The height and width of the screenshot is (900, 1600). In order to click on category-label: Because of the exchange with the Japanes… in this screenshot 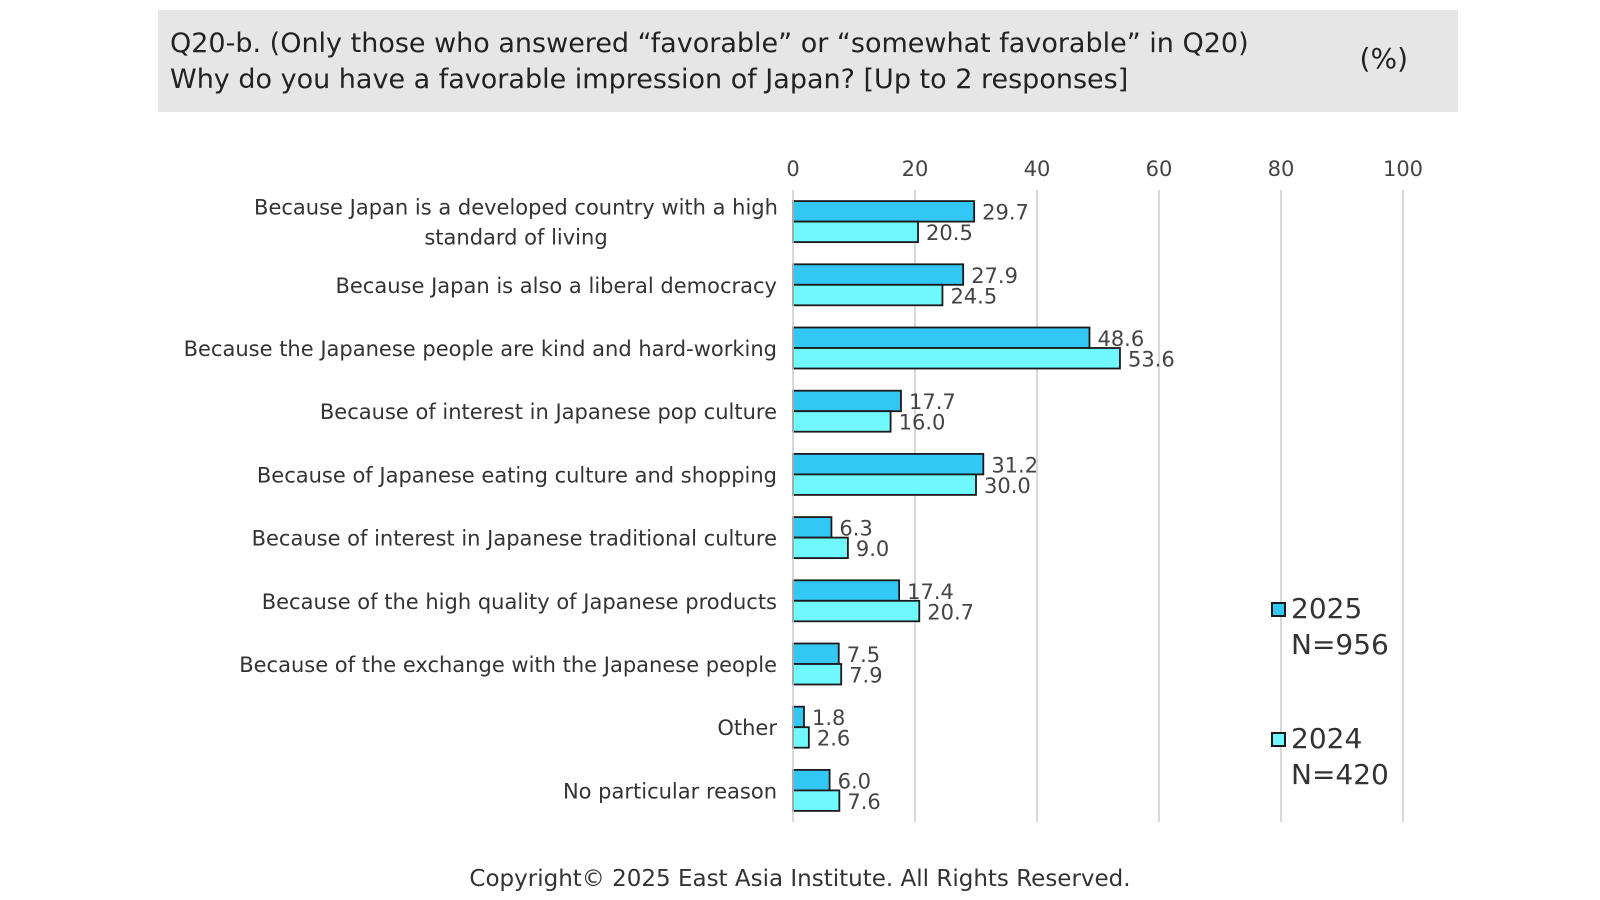, I will do `click(508, 665)`.